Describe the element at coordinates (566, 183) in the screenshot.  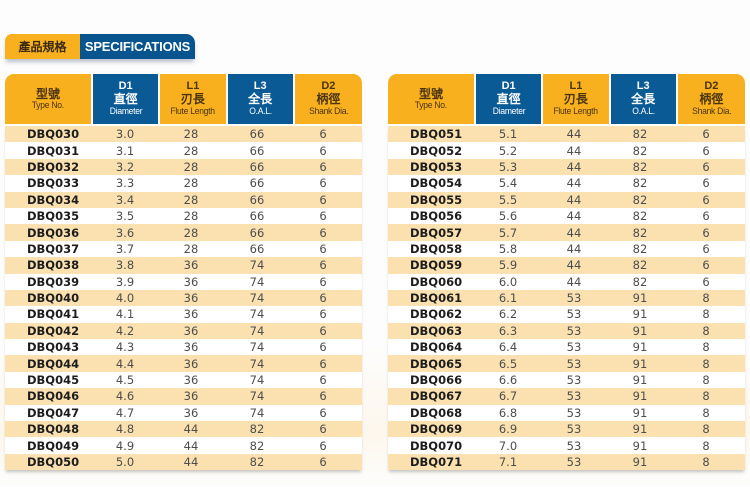
I see `table-row: DBQ054 5.4 44 82 6` at that location.